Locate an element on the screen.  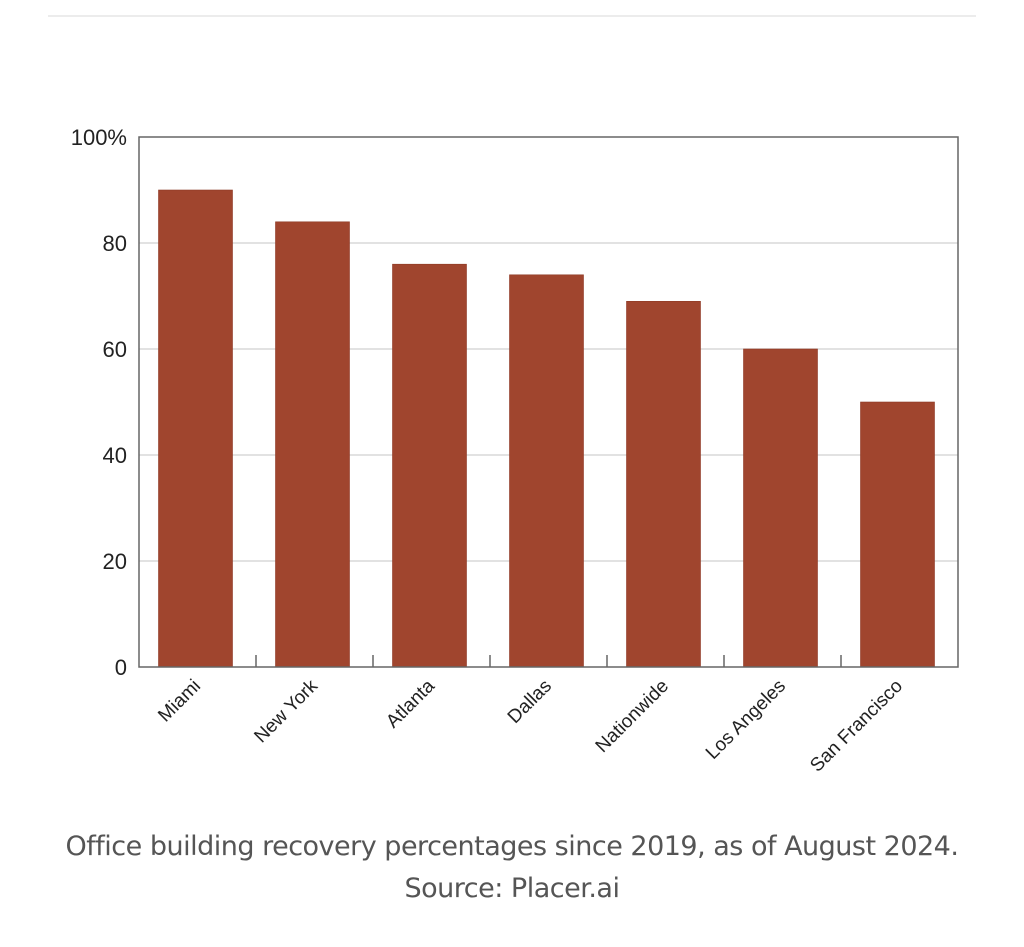
y-tick-label-20: 20 is located at coordinates (115, 561).